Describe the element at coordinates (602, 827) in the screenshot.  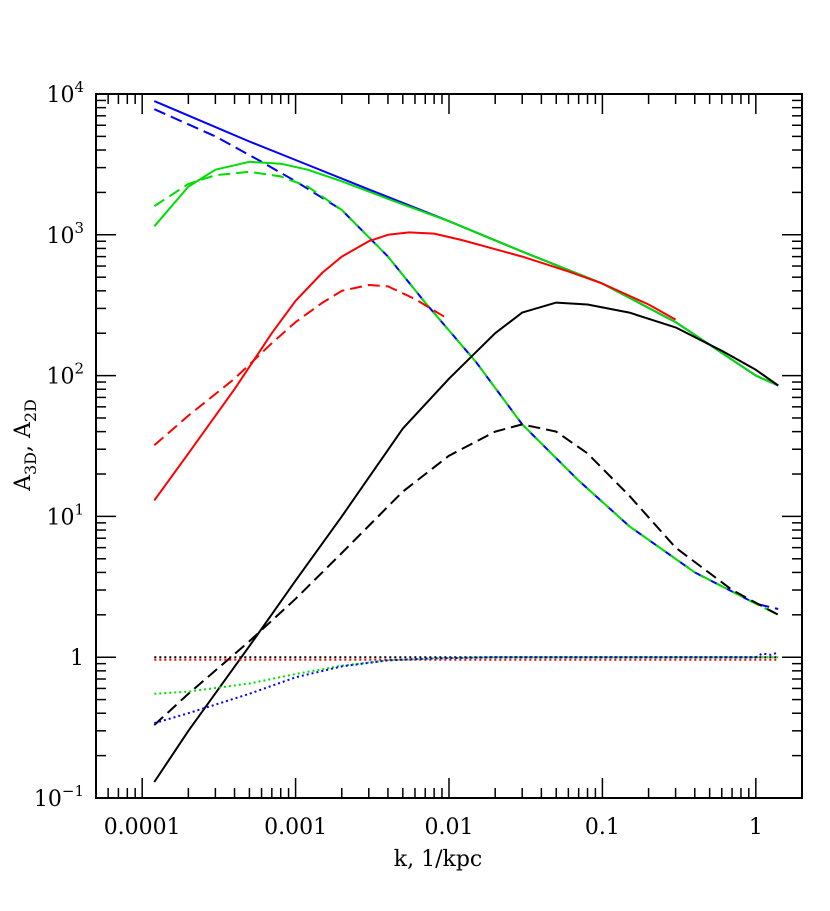
I see `x-tick-label: 0.1` at that location.